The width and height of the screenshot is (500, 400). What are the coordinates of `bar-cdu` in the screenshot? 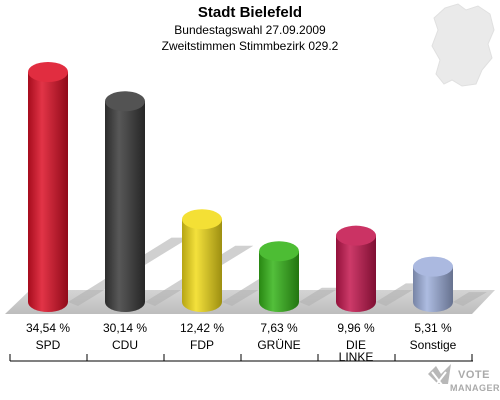 It's located at (125, 206).